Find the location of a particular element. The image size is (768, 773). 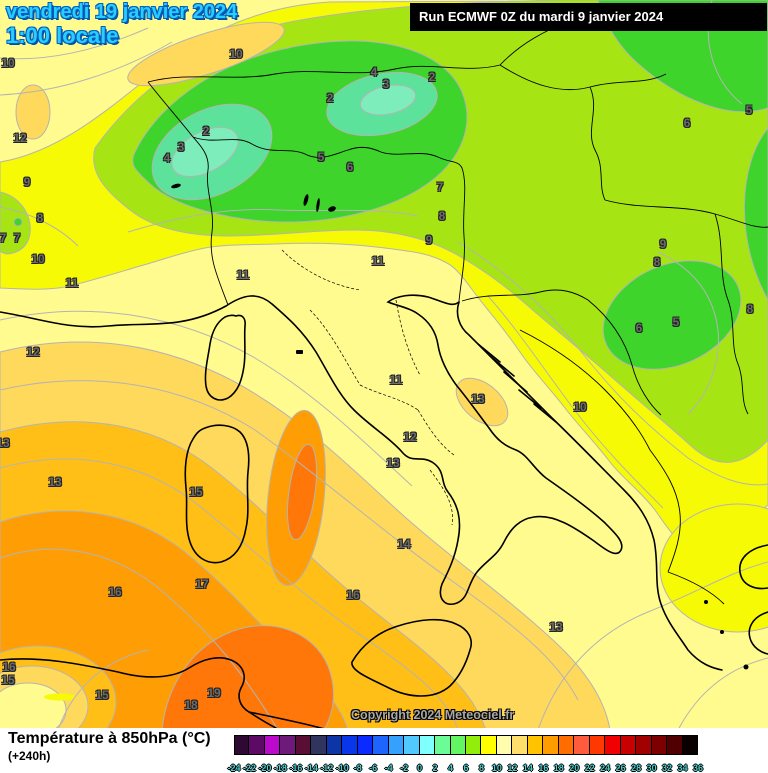

map-title: Température à 850hPa (°C) is located at coordinates (109, 738).